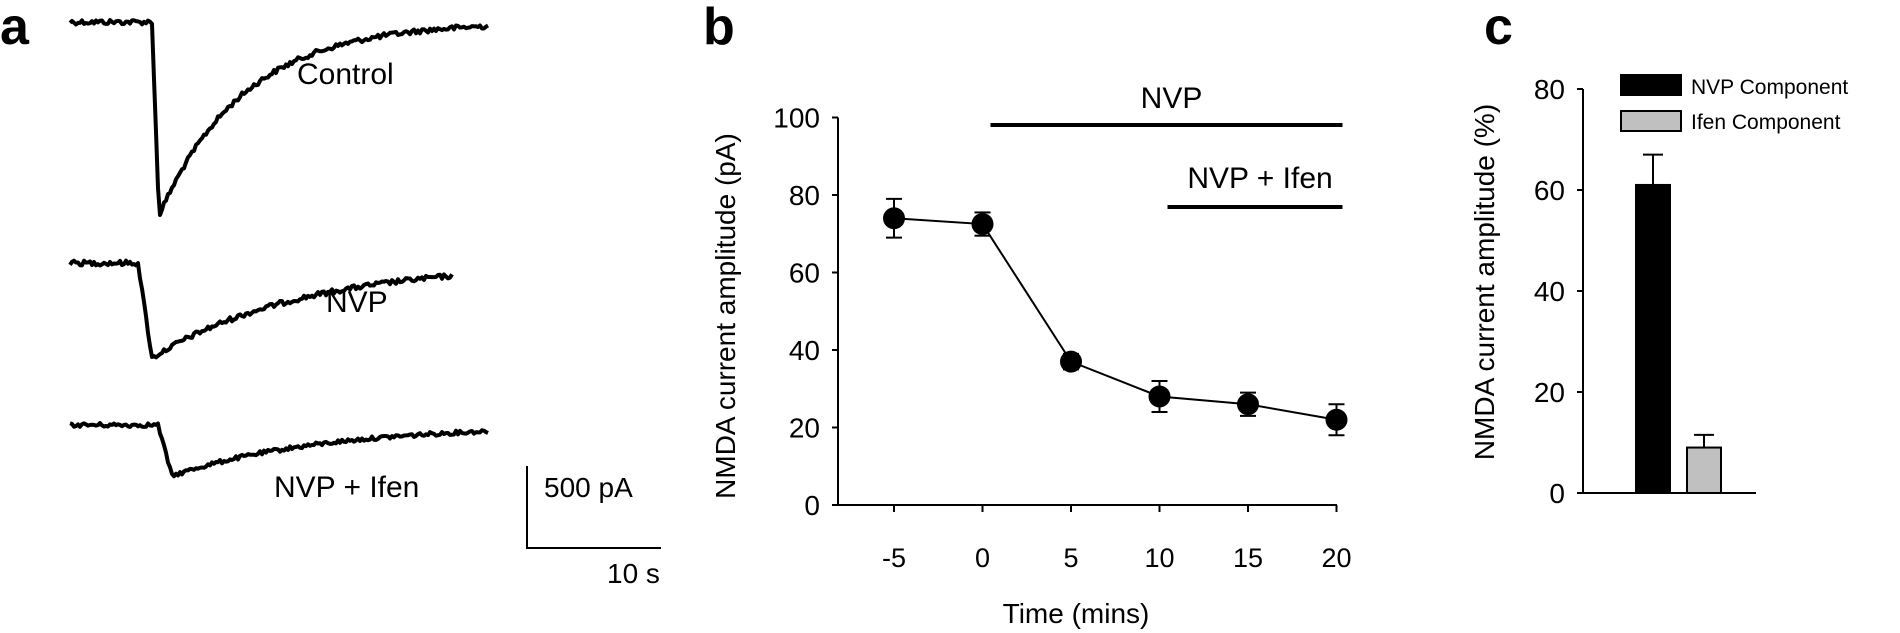 This screenshot has width=1900, height=633. Describe the element at coordinates (588, 487) in the screenshot. I see `scale-bar-current-label: 500 pA` at that location.